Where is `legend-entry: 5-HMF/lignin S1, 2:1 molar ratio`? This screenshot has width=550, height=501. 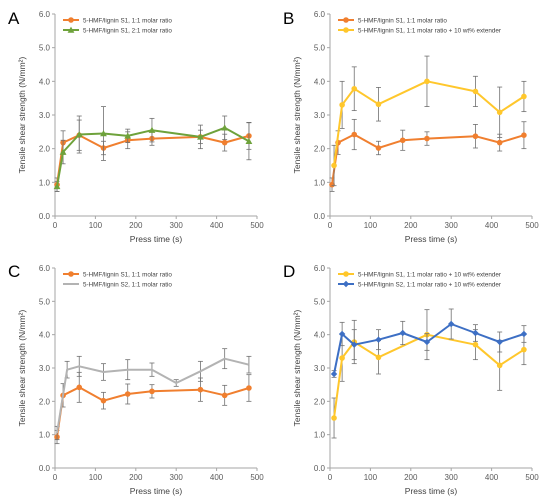
legend-entry: 5-HMF/lignin S1, 2:1 molar ratio is located at coordinates (117, 30).